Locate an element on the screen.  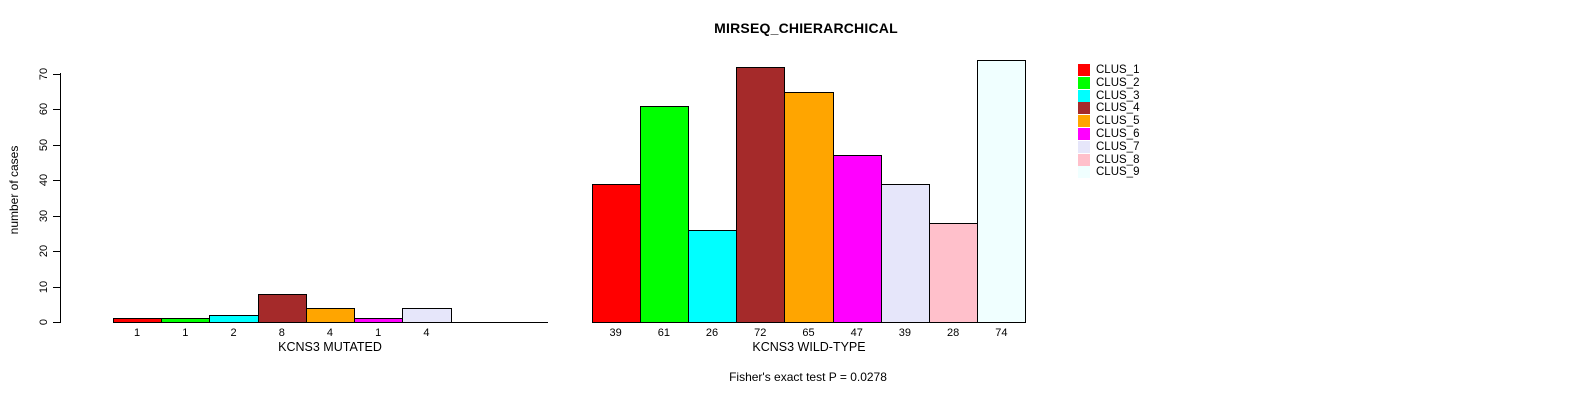
y-axis-line is located at coordinates (60, 197).